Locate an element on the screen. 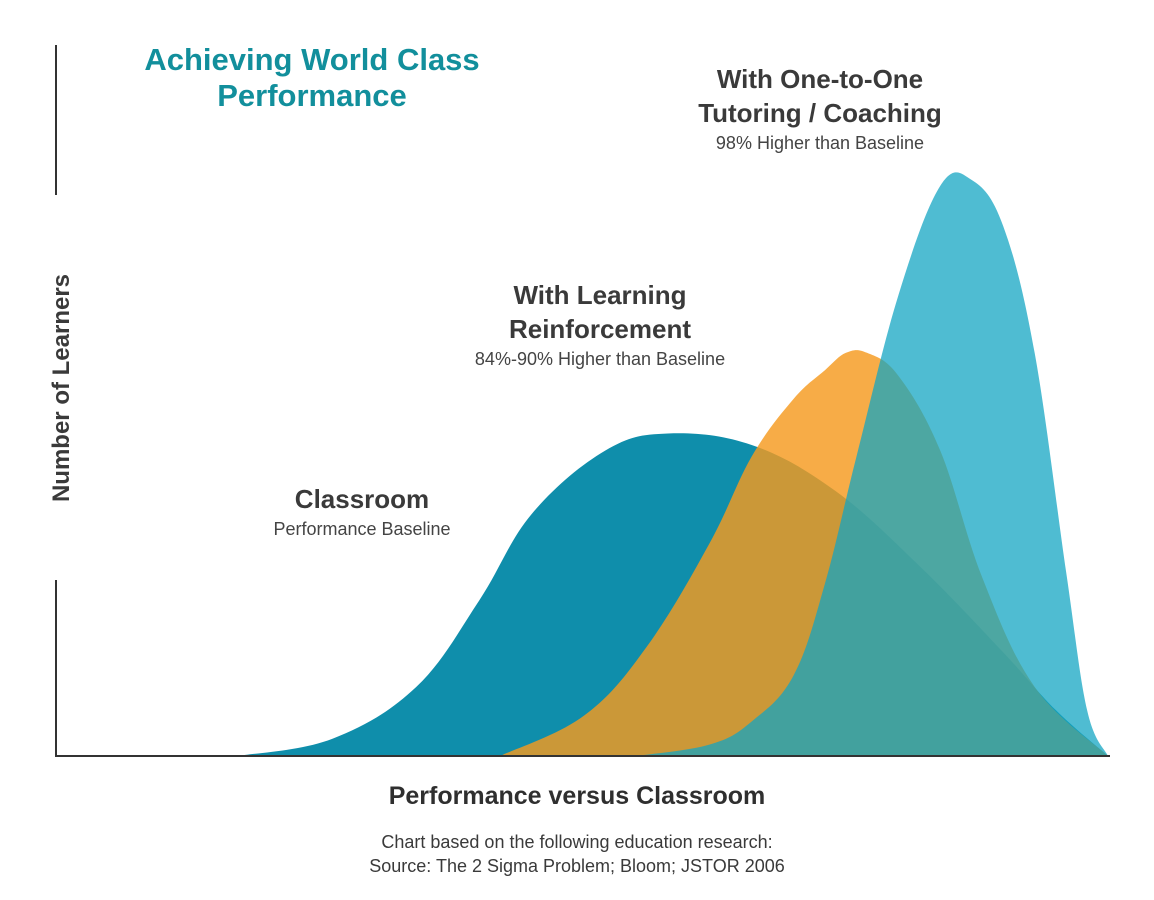 This screenshot has width=1154, height=900. x-axis-label: Performance versus Classroom is located at coordinates (577, 796).